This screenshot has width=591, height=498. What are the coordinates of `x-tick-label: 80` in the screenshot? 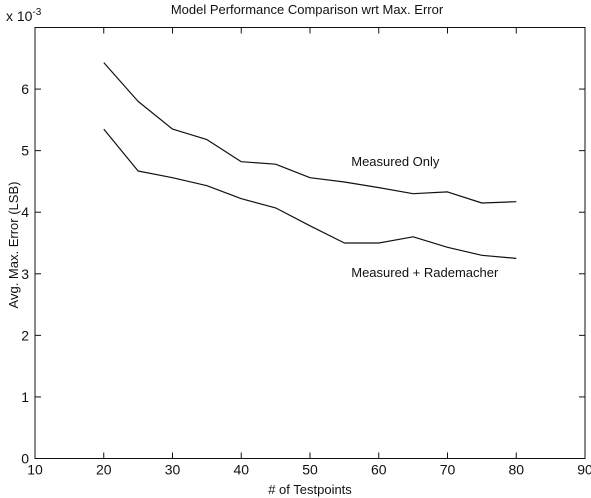 It's located at (516, 470).